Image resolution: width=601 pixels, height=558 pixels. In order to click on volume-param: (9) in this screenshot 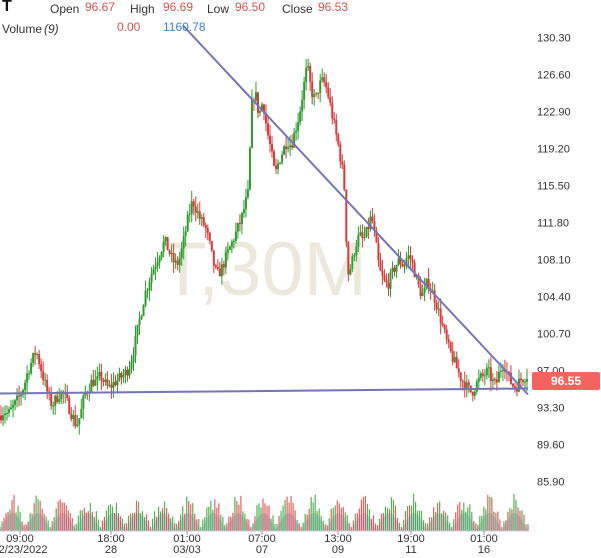, I will do `click(51, 29)`.